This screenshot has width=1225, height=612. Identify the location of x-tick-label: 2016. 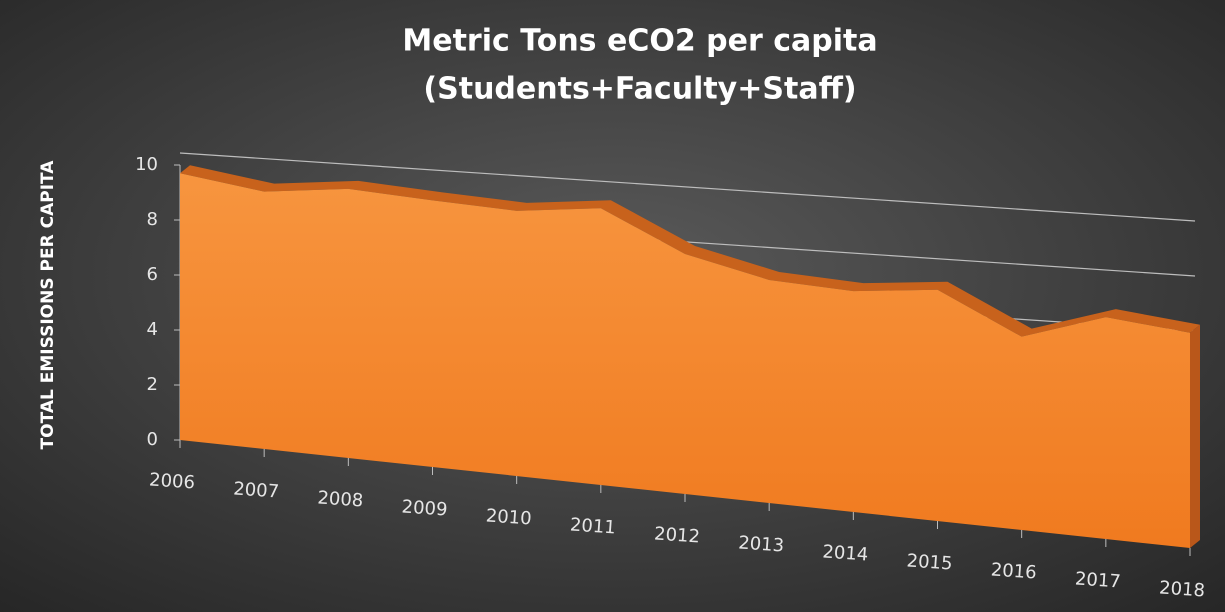
(1013, 571).